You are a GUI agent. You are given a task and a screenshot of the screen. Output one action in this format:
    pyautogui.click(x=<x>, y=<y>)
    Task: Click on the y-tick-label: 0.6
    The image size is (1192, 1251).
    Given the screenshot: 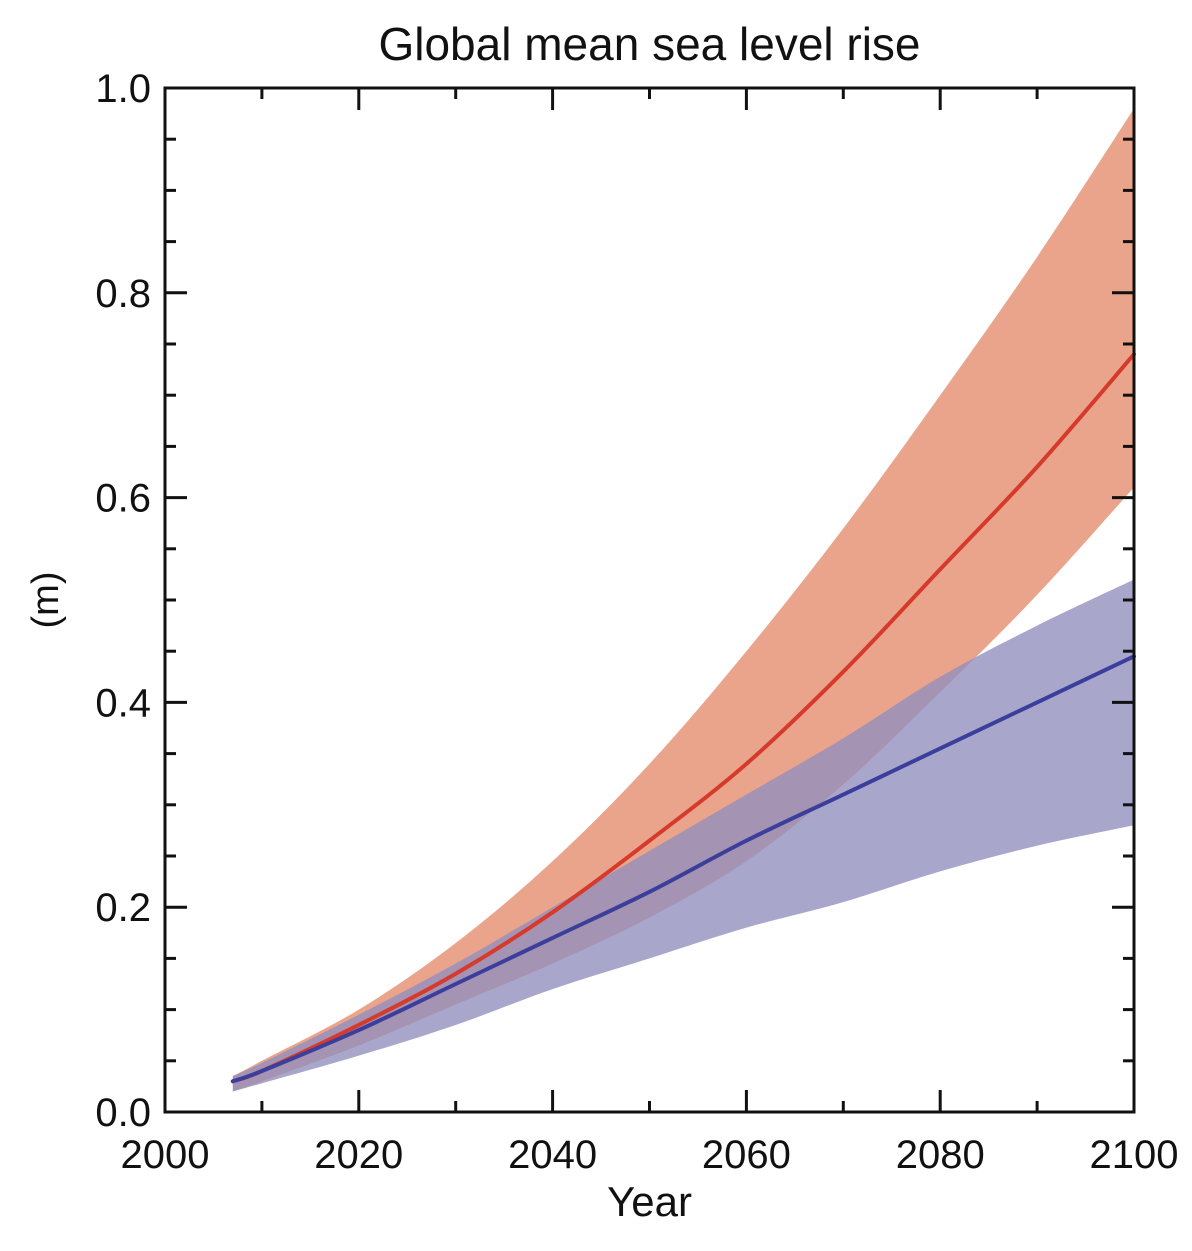 What is the action you would take?
    pyautogui.click(x=123, y=499)
    